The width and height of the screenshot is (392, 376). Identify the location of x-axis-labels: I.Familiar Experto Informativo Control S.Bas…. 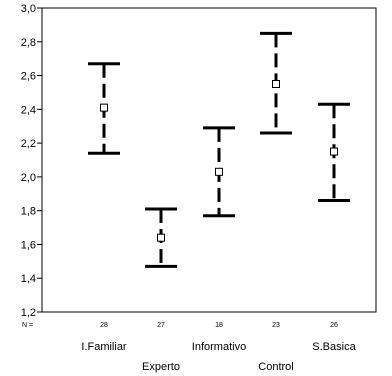
(218, 357).